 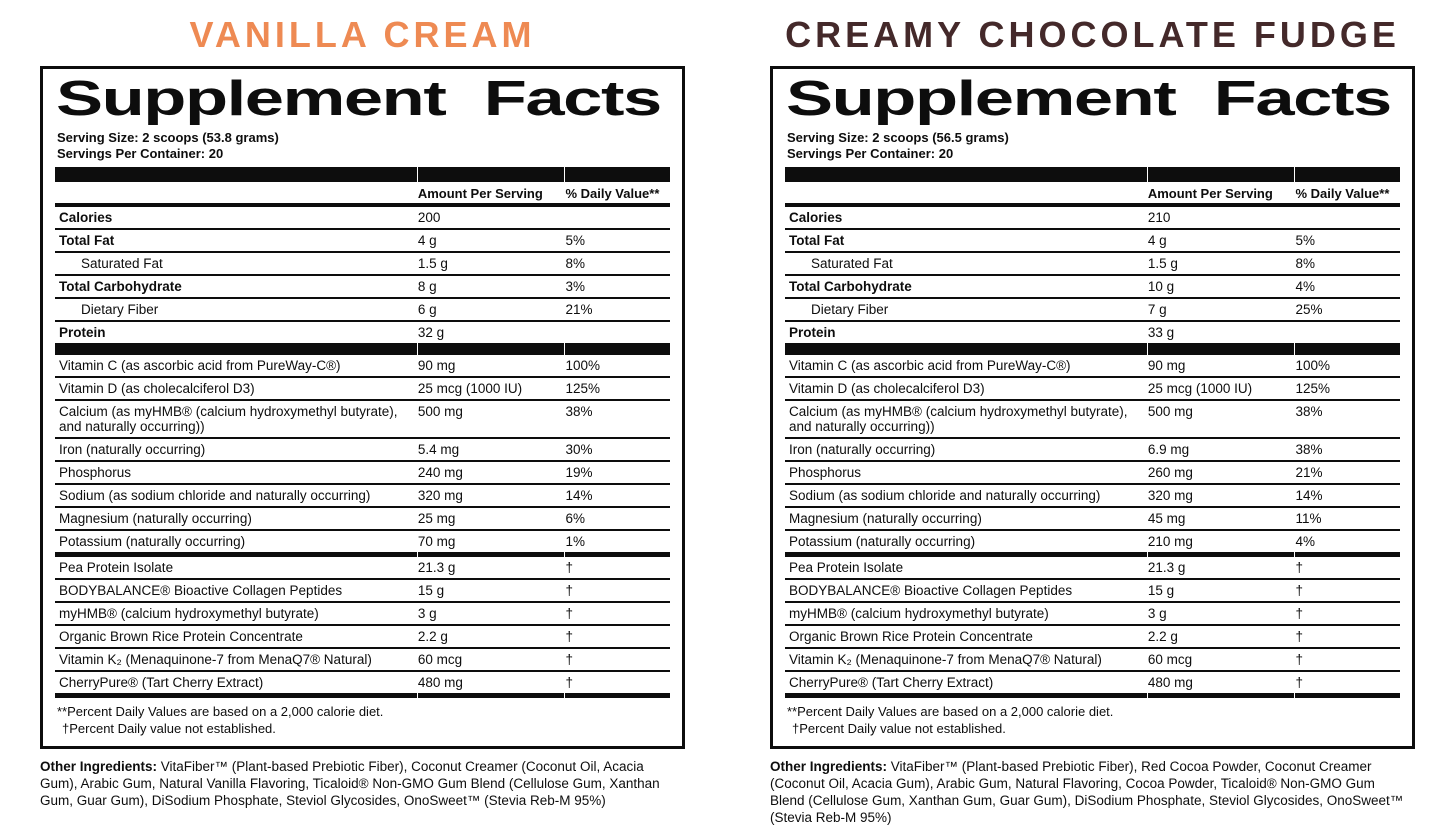 I want to click on nutrient-daily-value: 14%, so click(x=1309, y=496).